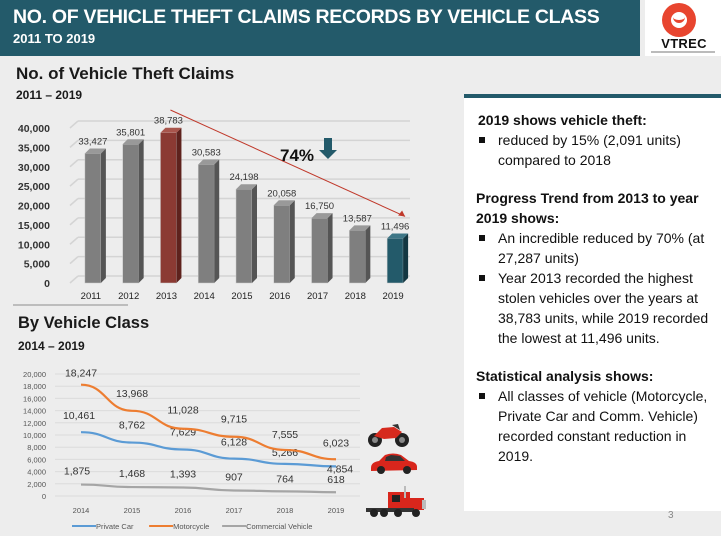 The width and height of the screenshot is (721, 536). Describe the element at coordinates (357, 218) in the screenshot. I see `bar-value-label: 13,587` at that location.